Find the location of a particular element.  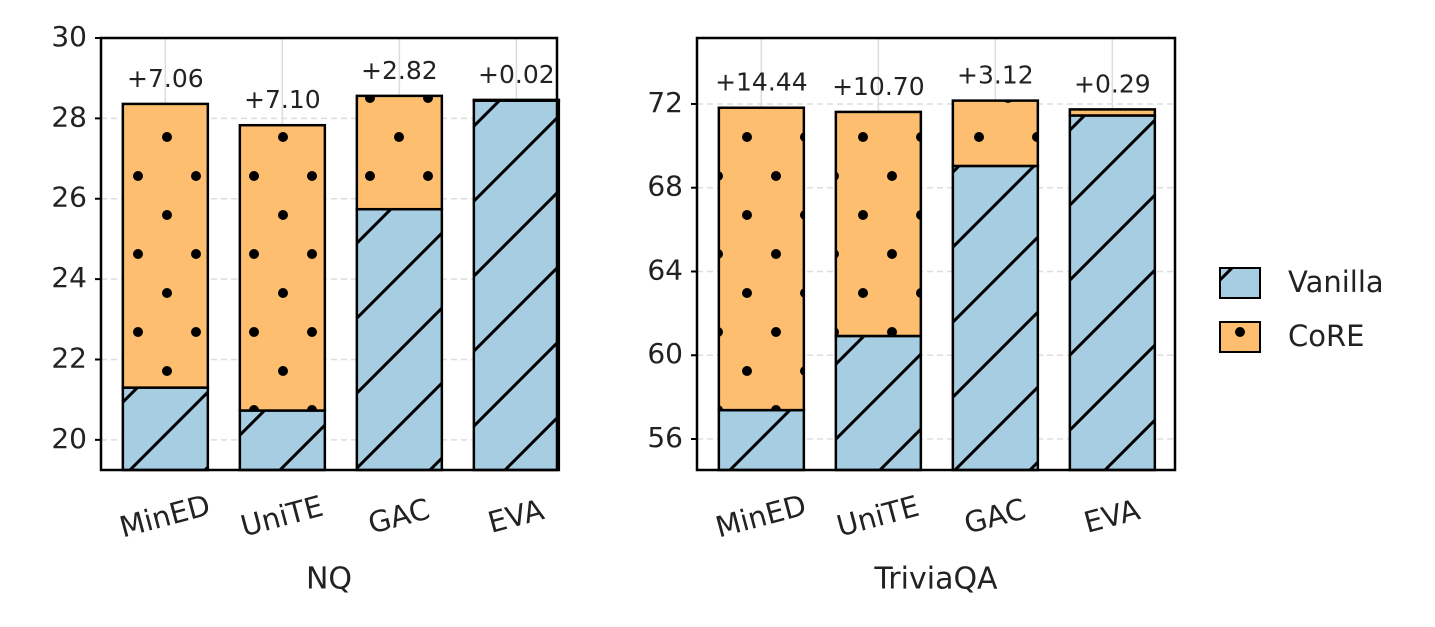

value-label: +0.29 is located at coordinates (1112, 83).